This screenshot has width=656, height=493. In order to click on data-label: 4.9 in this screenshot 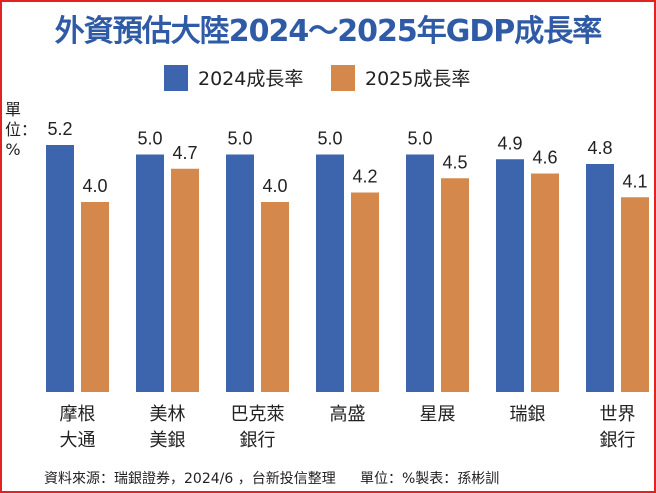, I will do `click(509, 143)`.